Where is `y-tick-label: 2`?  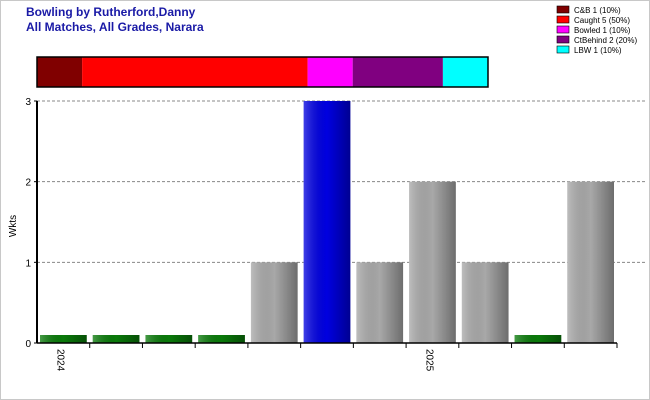
y-tick-label: 2 is located at coordinates (28, 183).